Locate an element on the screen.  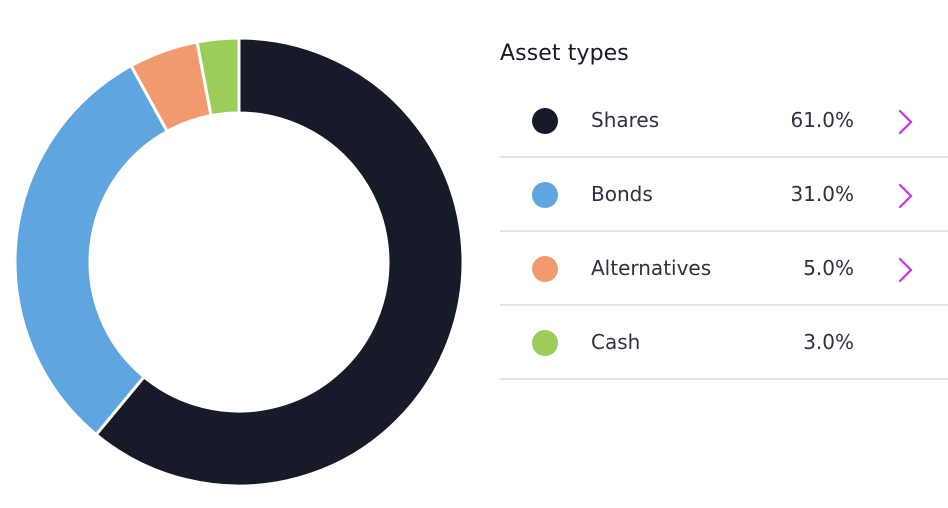
cash-label: Cash is located at coordinates (616, 342).